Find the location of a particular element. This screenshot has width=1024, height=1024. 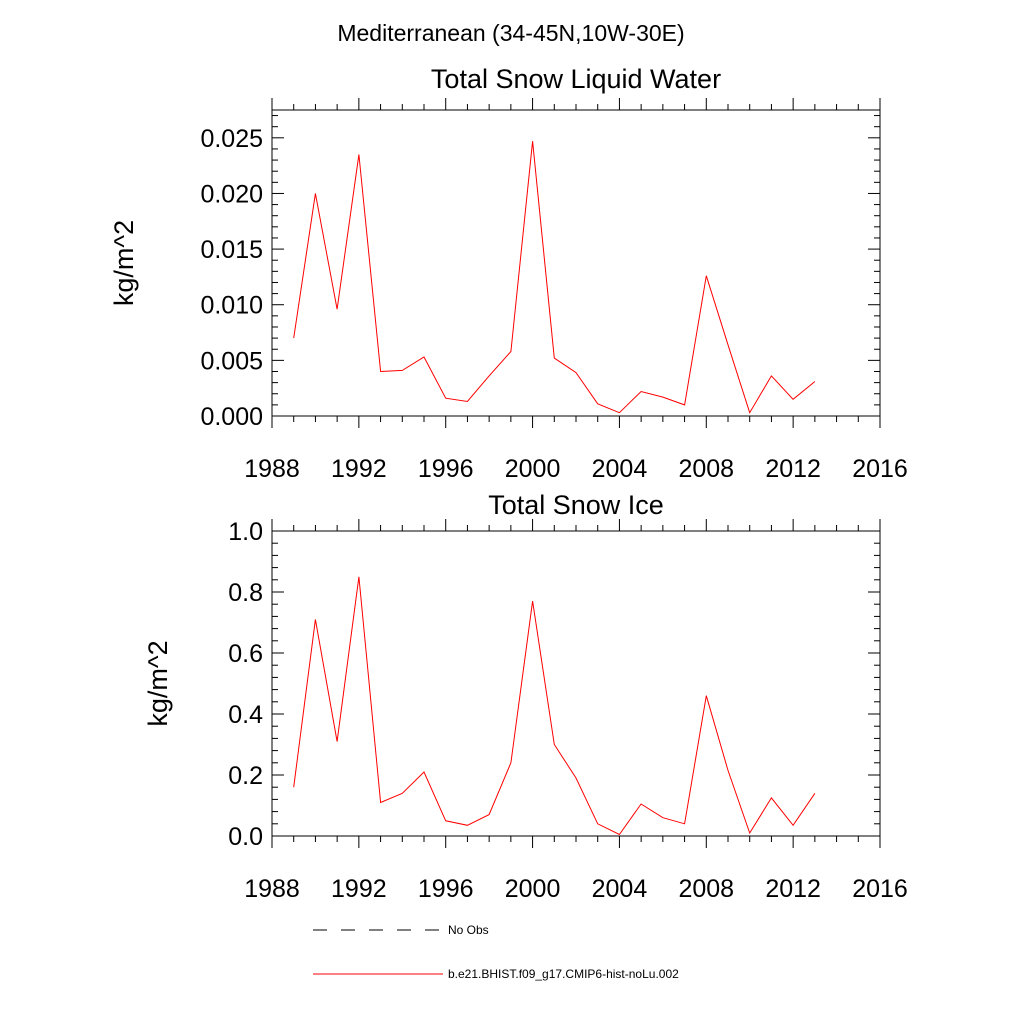

figure-main-title: Mediterranean (34-45N,10W-30E) is located at coordinates (510, 33).